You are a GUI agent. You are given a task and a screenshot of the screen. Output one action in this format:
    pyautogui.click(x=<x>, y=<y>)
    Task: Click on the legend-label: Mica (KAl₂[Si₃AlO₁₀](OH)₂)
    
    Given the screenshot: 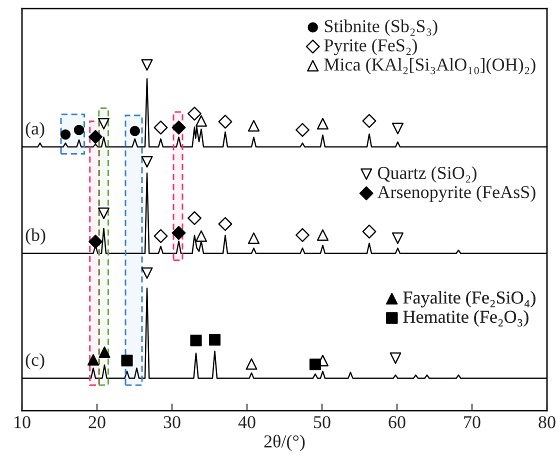 What is the action you would take?
    pyautogui.click(x=430, y=66)
    